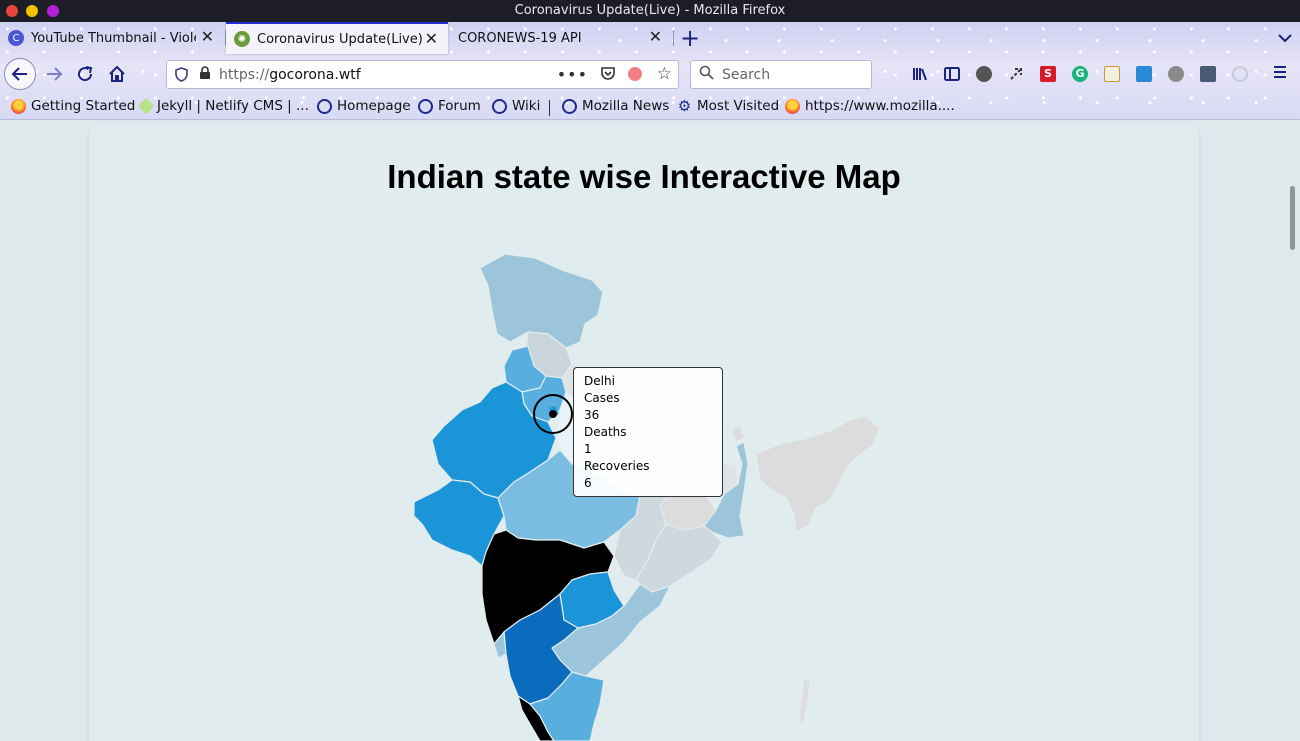 This screenshot has width=1300, height=741. Describe the element at coordinates (635, 74) in the screenshot. I see `extension-icon` at that location.